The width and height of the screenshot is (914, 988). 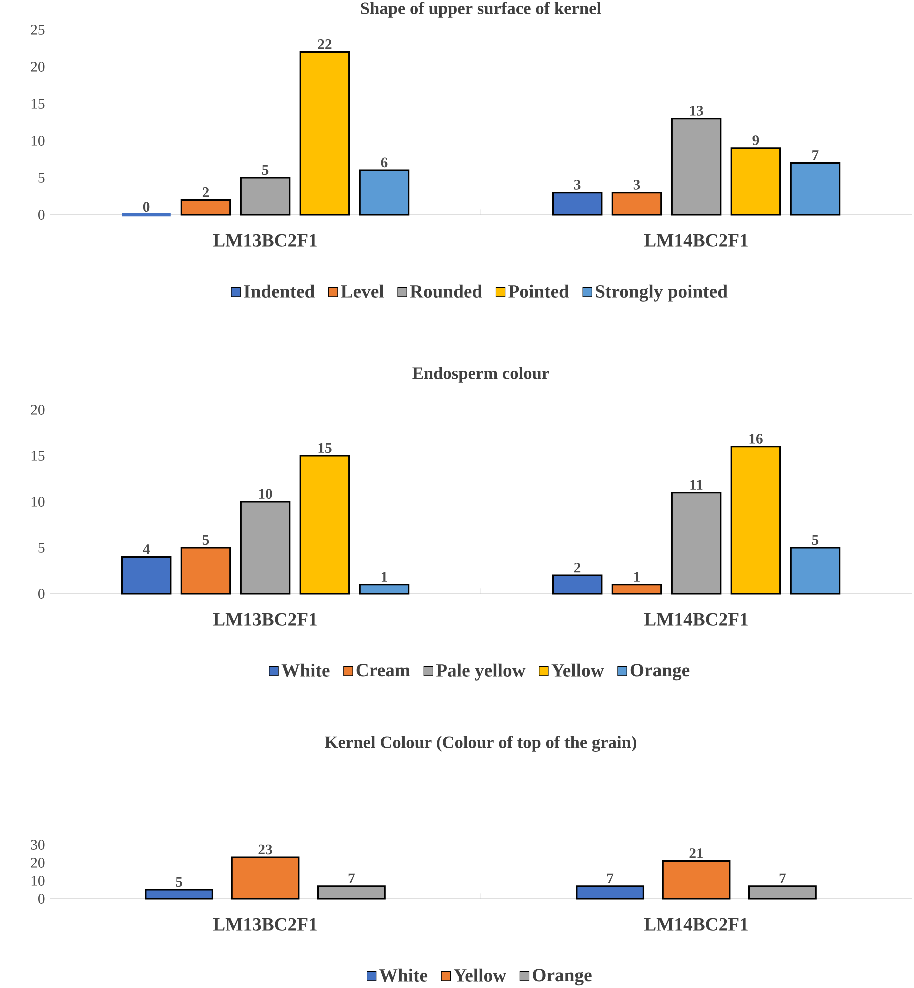 What do you see at coordinates (362, 291) in the screenshot?
I see `legend-label: Level` at bounding box center [362, 291].